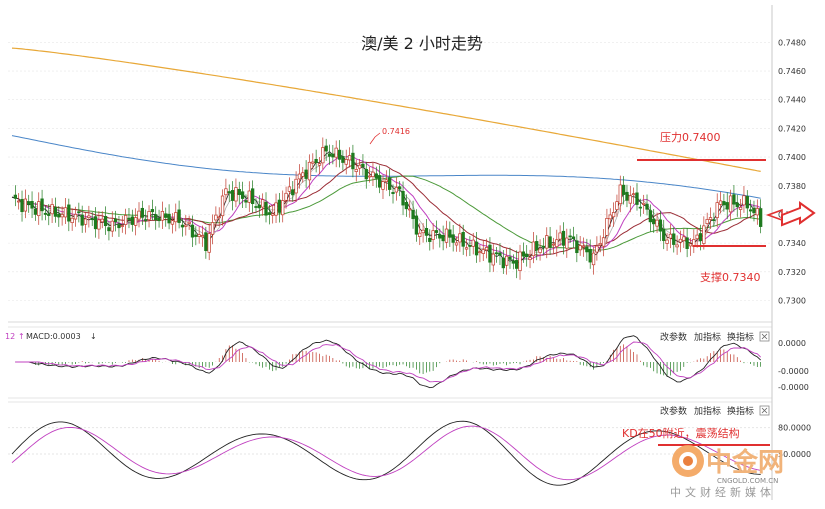 Image resolution: width=825 pixels, height=509 pixels. Describe the element at coordinates (764, 336) in the screenshot. I see `macd-close-icon` at that location.